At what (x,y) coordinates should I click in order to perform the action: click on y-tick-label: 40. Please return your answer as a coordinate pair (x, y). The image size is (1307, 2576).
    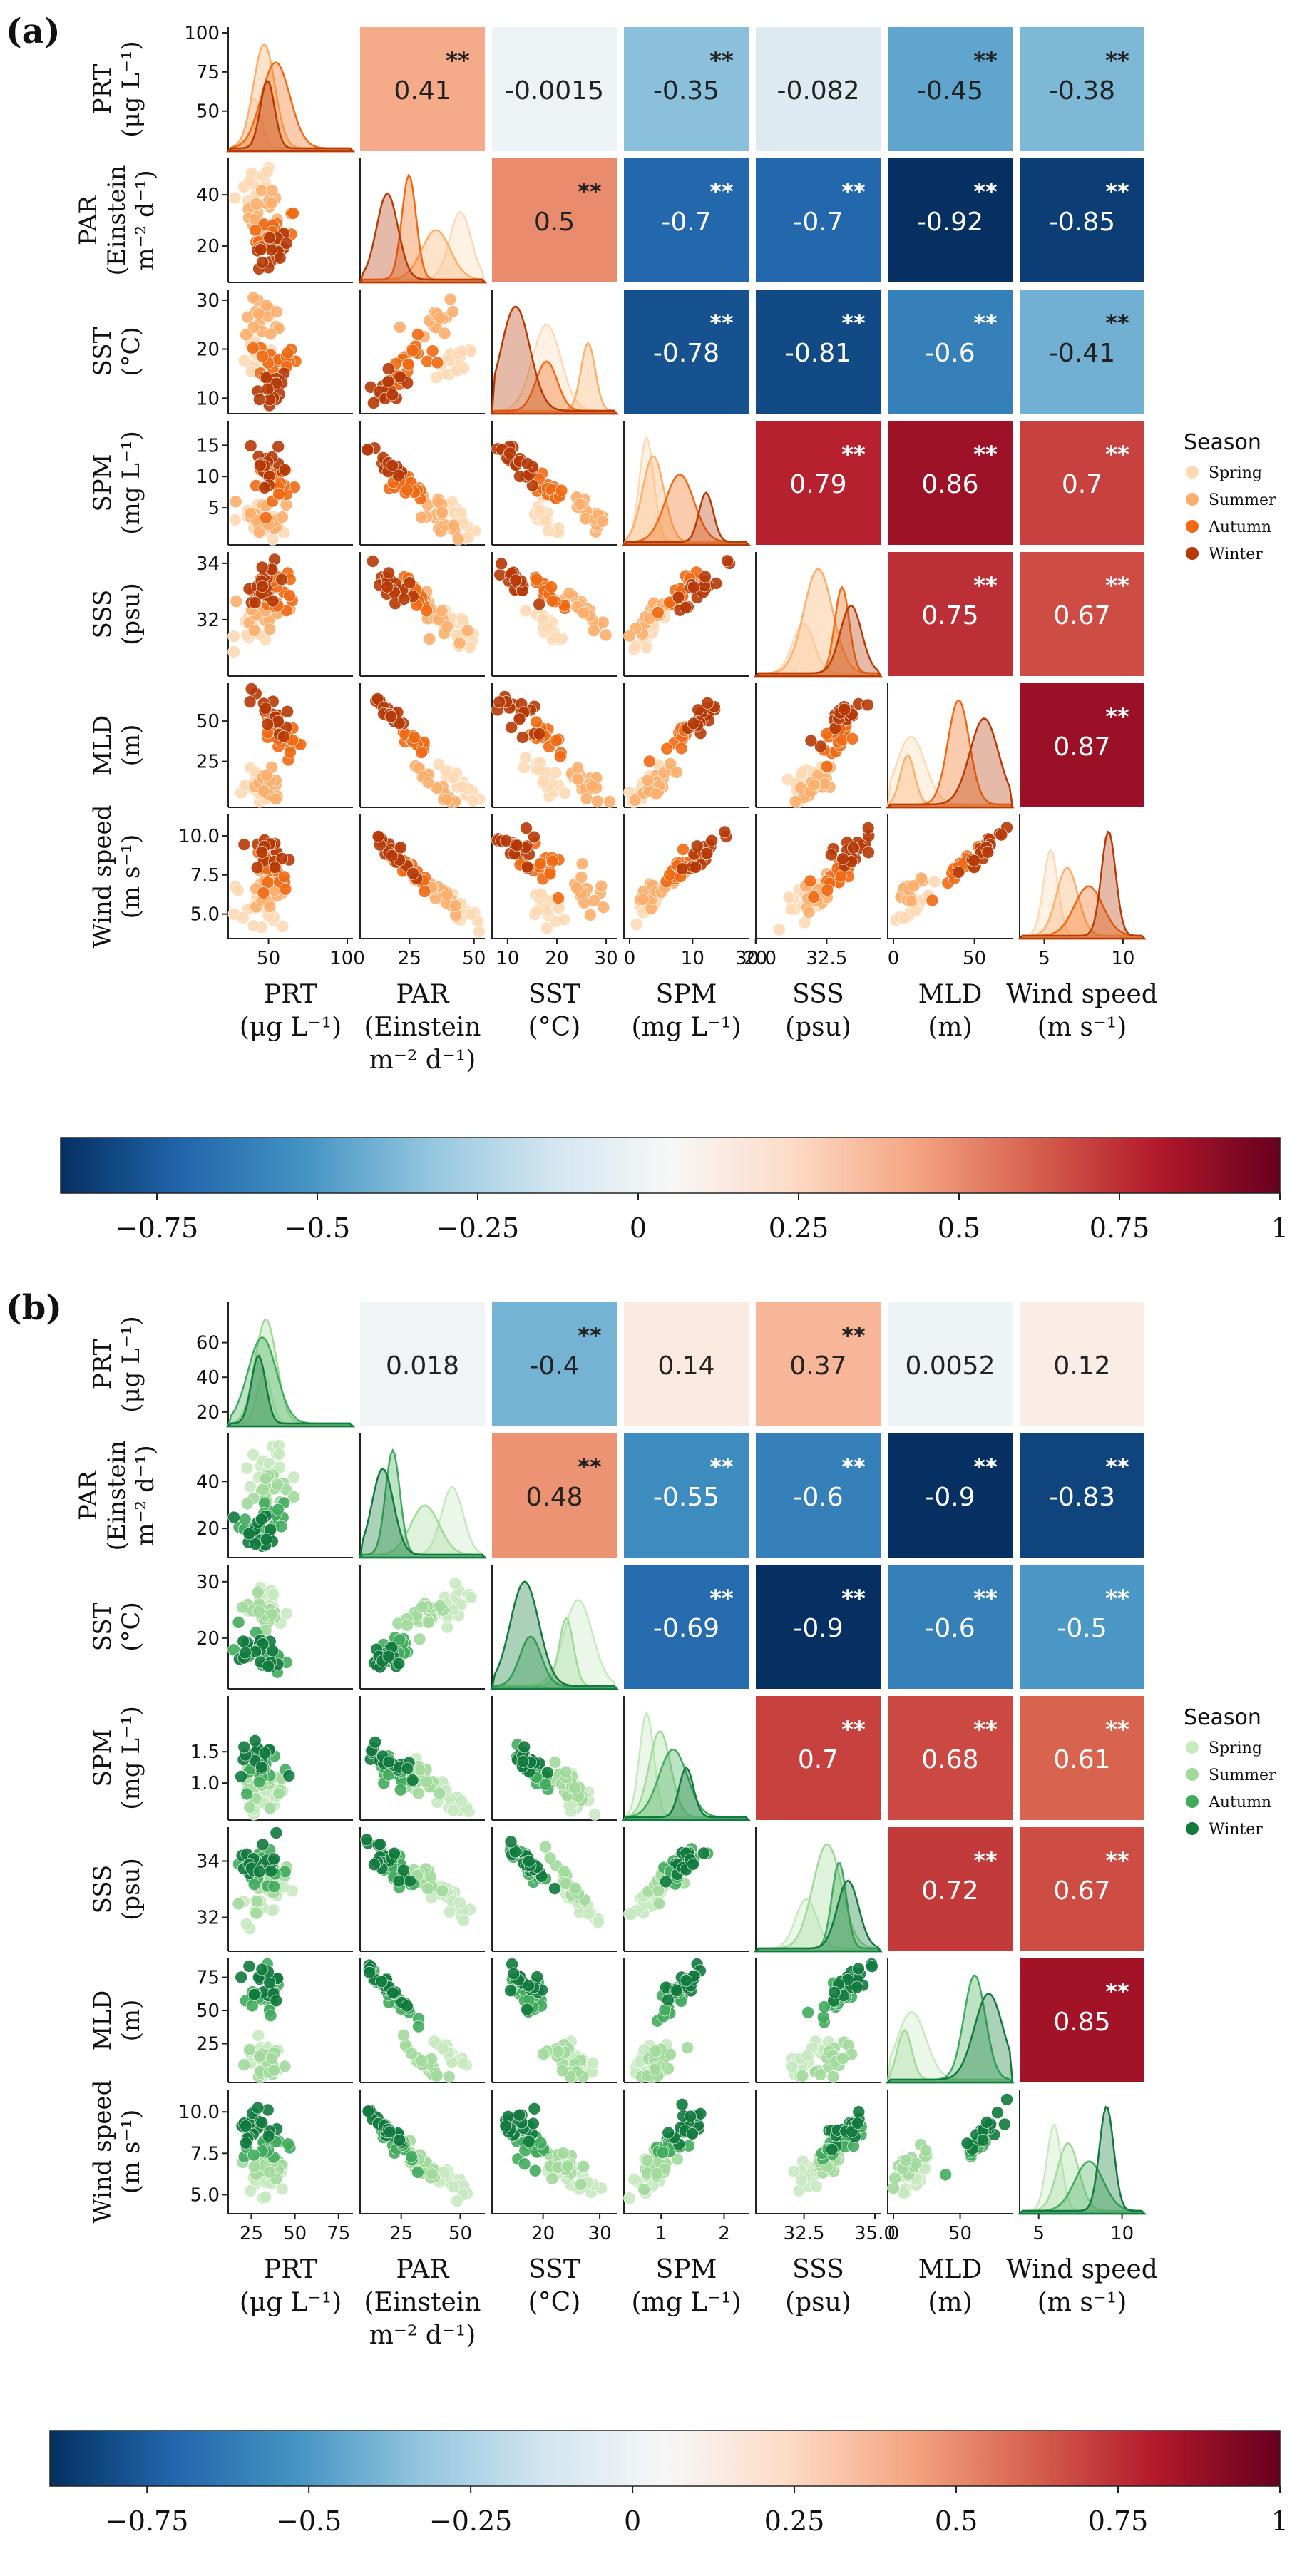
    Looking at the image, I should click on (208, 1482).